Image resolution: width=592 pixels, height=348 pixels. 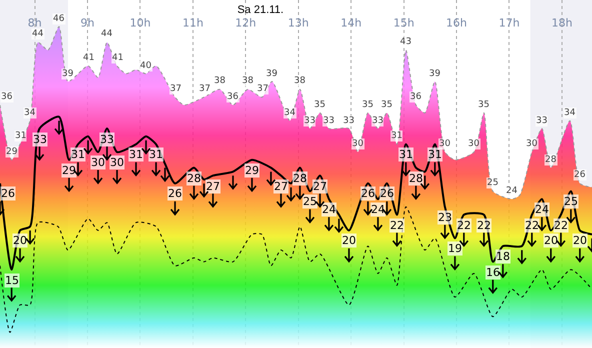 What do you see at coordinates (146, 66) in the screenshot?
I see `data-label: 40` at bounding box center [146, 66].